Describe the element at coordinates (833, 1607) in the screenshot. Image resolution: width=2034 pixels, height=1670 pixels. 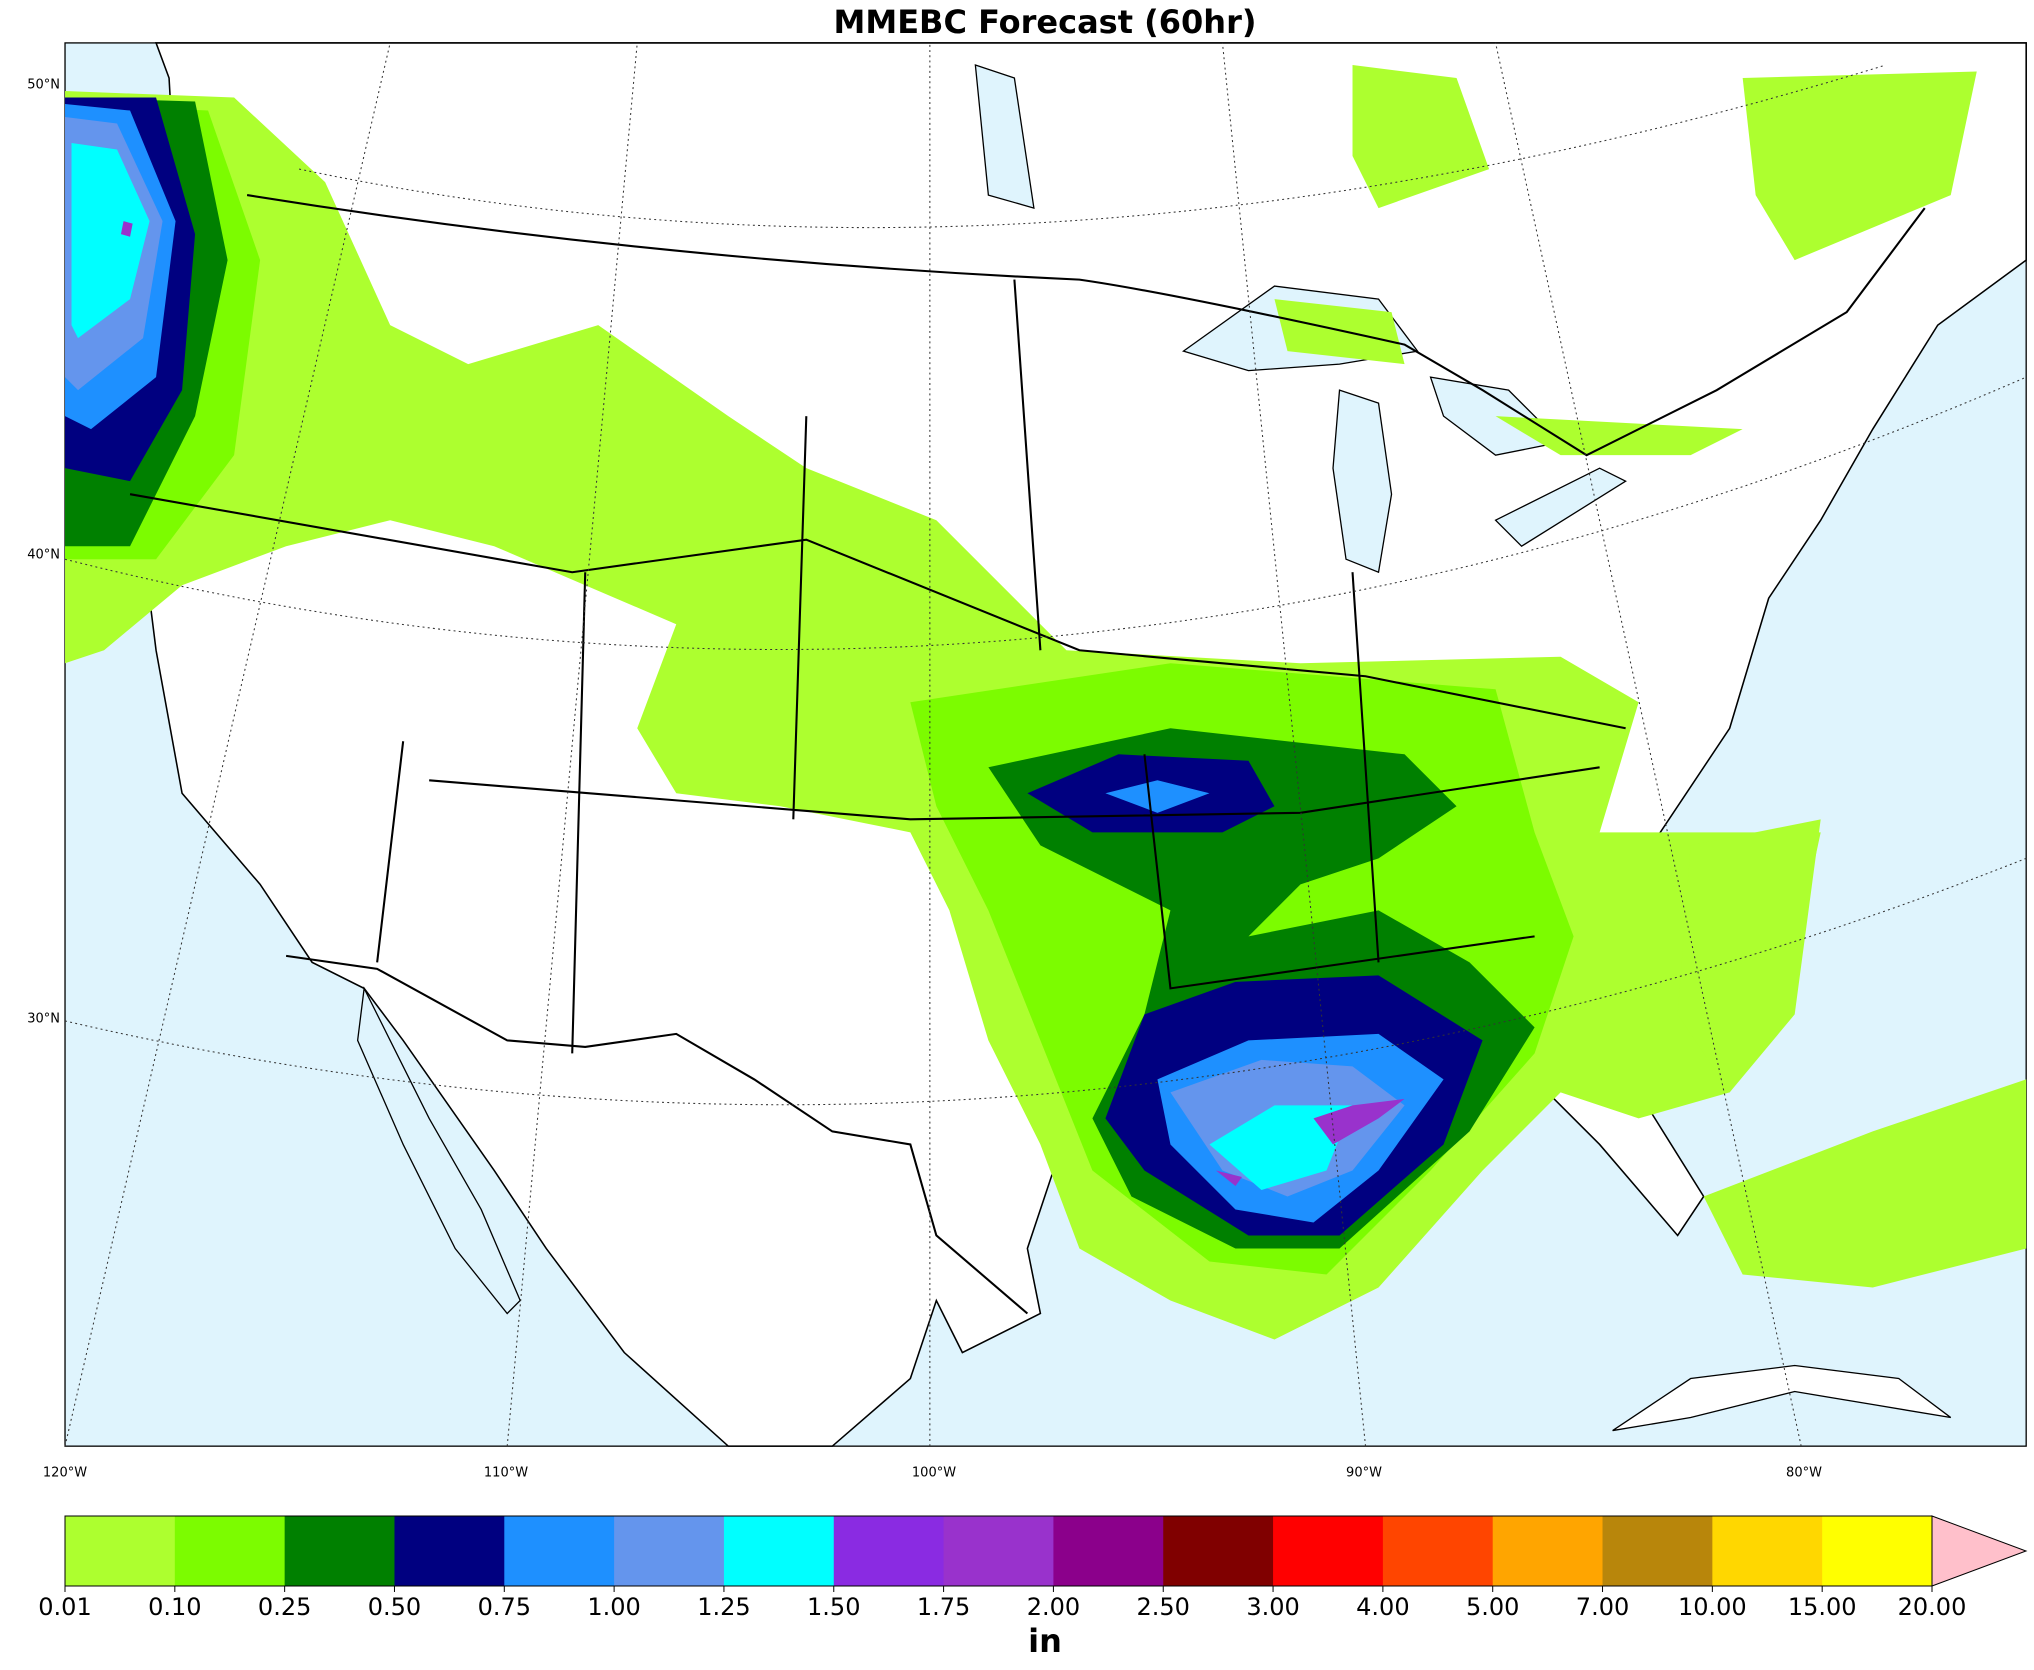
I see `colorbar-tick-label: 1.50` at that location.